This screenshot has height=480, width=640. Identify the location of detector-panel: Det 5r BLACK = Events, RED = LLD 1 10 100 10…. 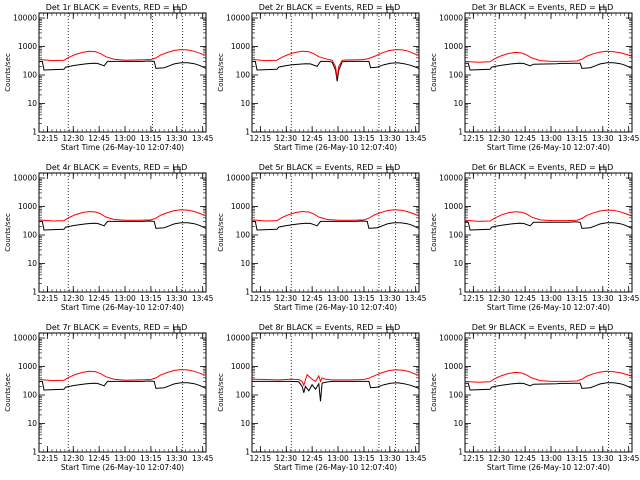
(319, 240).